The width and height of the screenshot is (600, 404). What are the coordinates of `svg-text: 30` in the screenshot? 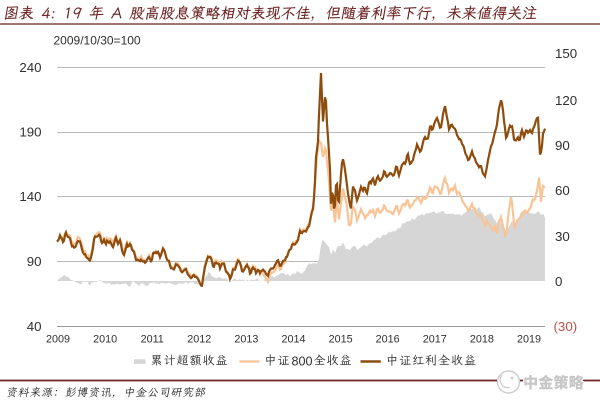 It's located at (562, 236).